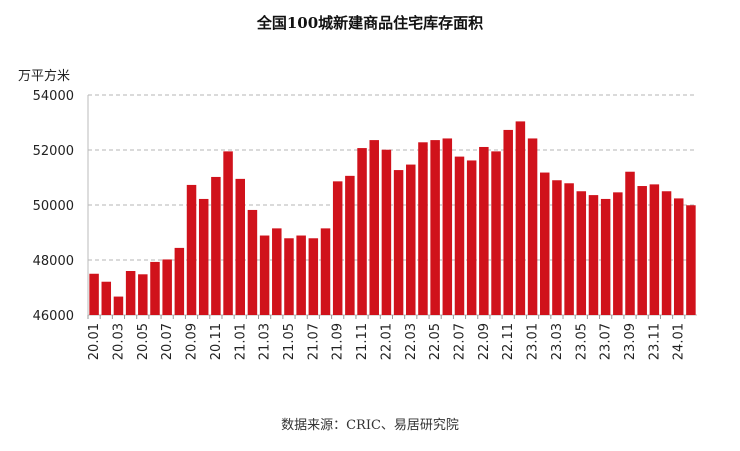 The height and width of the screenshot is (451, 740). I want to click on bar-20.07, so click(167, 287).